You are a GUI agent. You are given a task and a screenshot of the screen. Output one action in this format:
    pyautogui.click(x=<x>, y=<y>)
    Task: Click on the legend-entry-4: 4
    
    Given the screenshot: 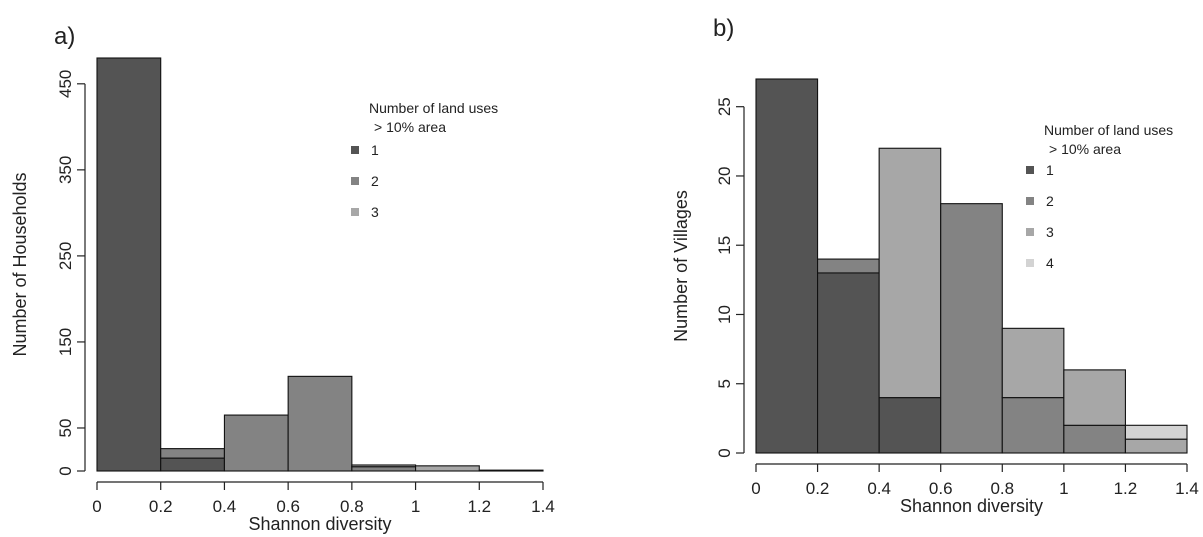 What is the action you would take?
    pyautogui.click(x=1050, y=263)
    